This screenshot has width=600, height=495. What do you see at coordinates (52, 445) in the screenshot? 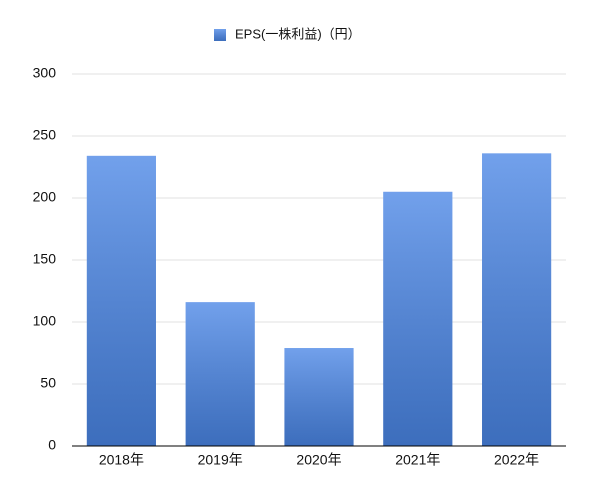
I see `y-tick-label: 0` at bounding box center [52, 445].